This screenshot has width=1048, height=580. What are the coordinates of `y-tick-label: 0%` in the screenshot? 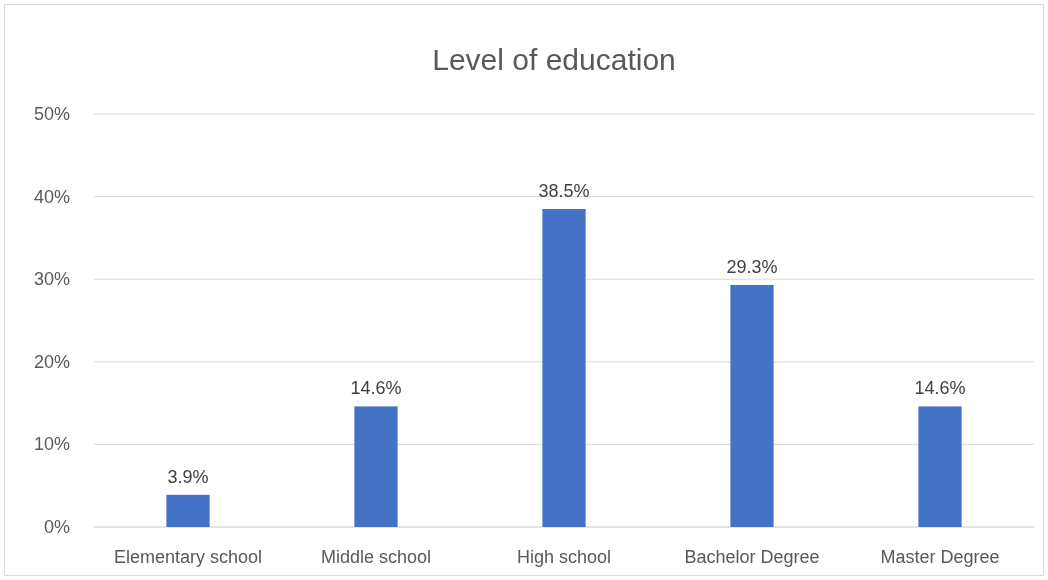 It's located at (56, 527).